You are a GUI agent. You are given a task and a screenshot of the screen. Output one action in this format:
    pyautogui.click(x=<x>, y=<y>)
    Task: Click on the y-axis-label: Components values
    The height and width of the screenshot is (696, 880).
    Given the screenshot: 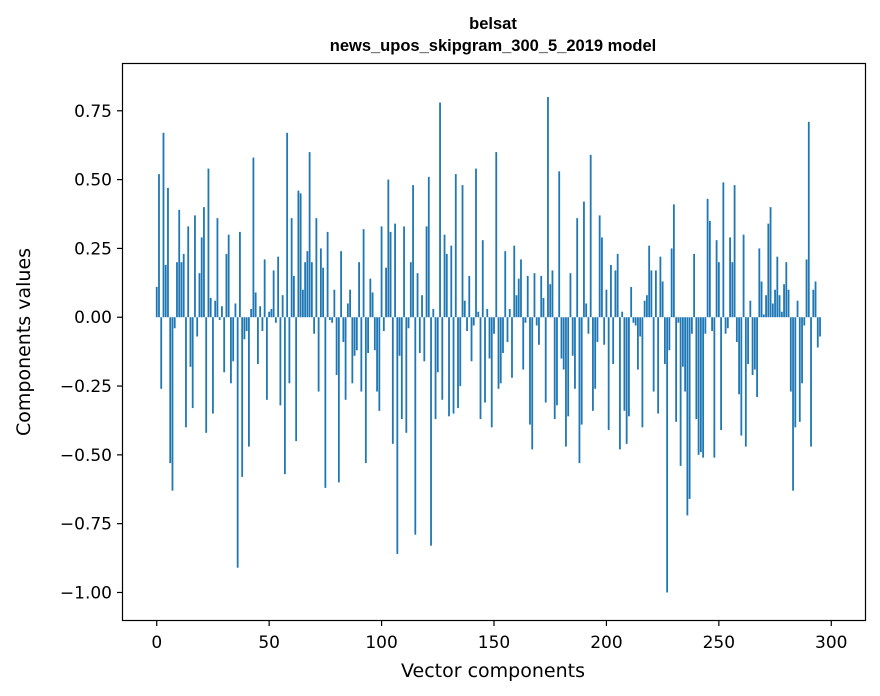 What is the action you would take?
    pyautogui.click(x=24, y=342)
    